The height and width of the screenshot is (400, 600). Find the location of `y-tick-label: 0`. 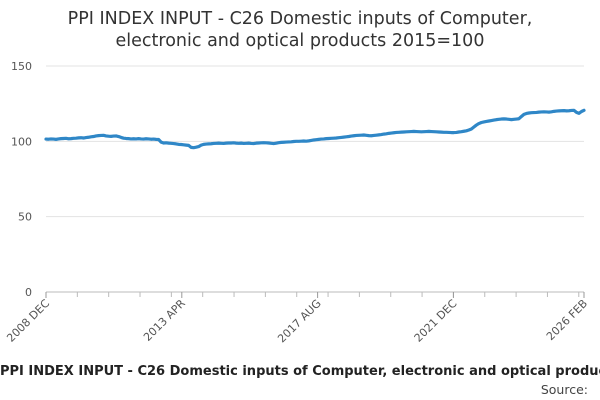

y-tick-label: 0 is located at coordinates (28, 292).